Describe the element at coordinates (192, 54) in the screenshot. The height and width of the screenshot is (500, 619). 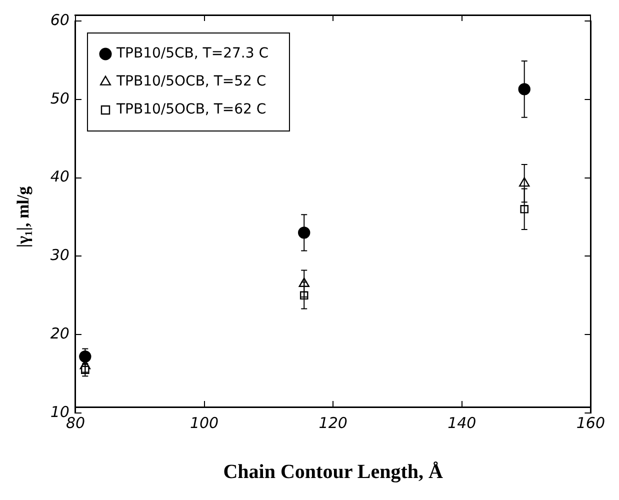
I see `legend-label: TPB10/5CB, T=27.3 C` at that location.